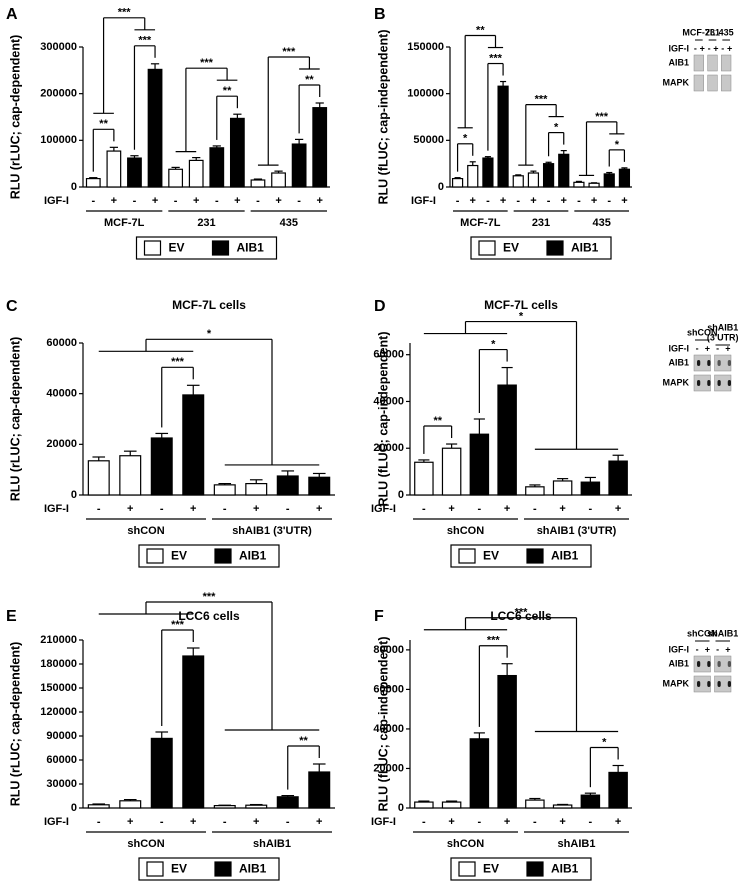 Image resolution: width=739 pixels, height=888 pixels. I want to click on chart-title: MCF-7L cells, so click(521, 305).